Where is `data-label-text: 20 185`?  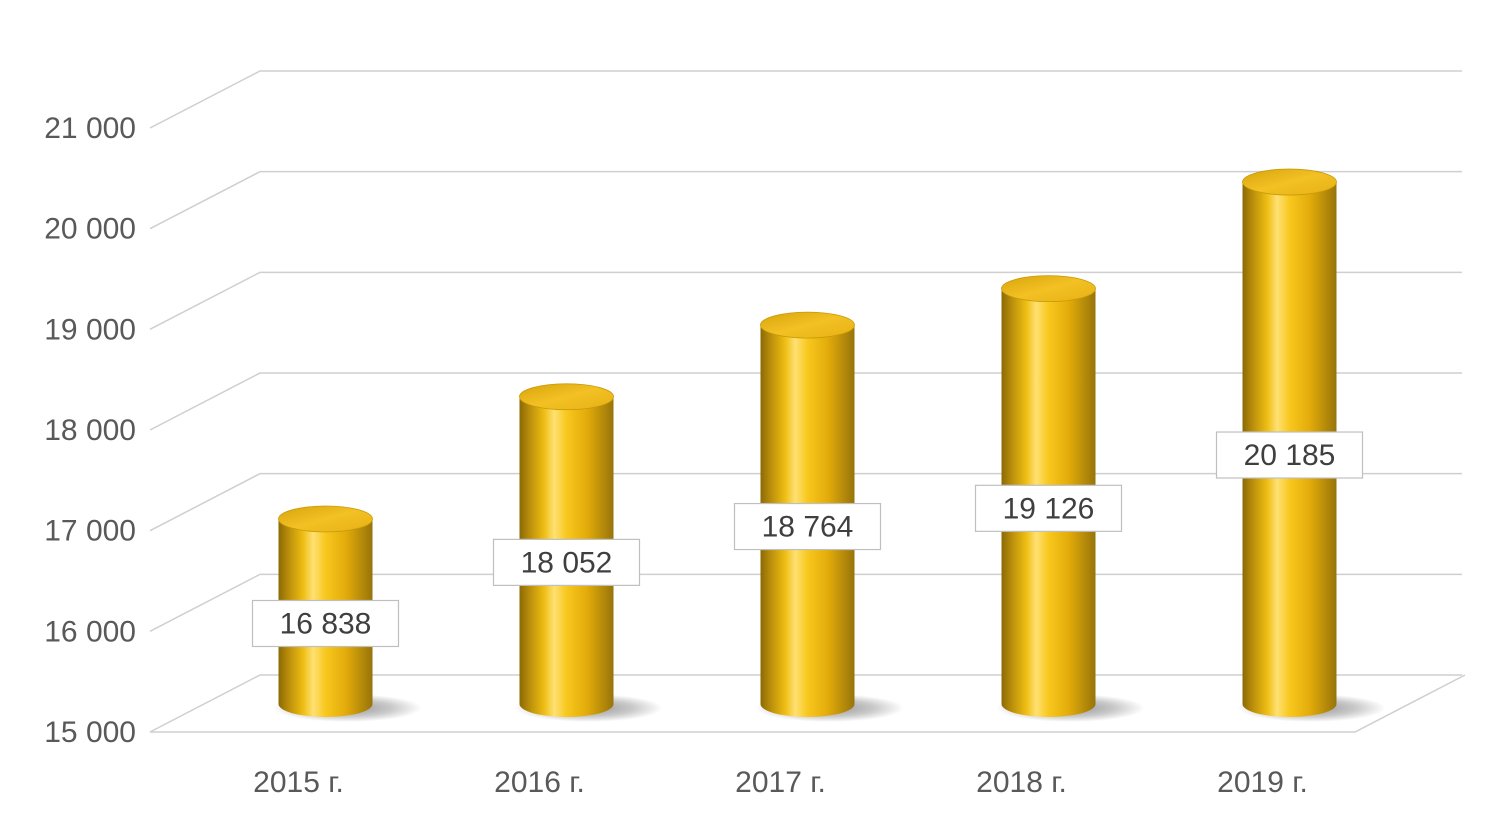 data-label-text: 20 185 is located at coordinates (1290, 455).